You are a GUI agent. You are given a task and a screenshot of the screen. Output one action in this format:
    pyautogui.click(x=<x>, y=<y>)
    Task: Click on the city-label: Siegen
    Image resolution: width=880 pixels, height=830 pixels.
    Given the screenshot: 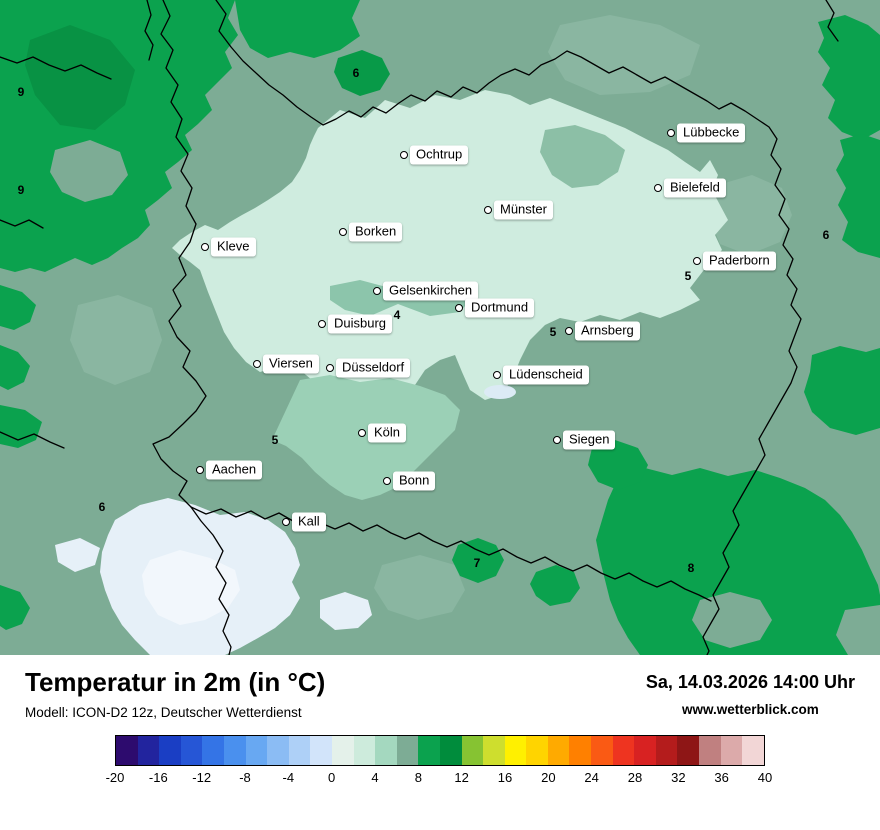 What is the action you would take?
    pyautogui.click(x=589, y=440)
    